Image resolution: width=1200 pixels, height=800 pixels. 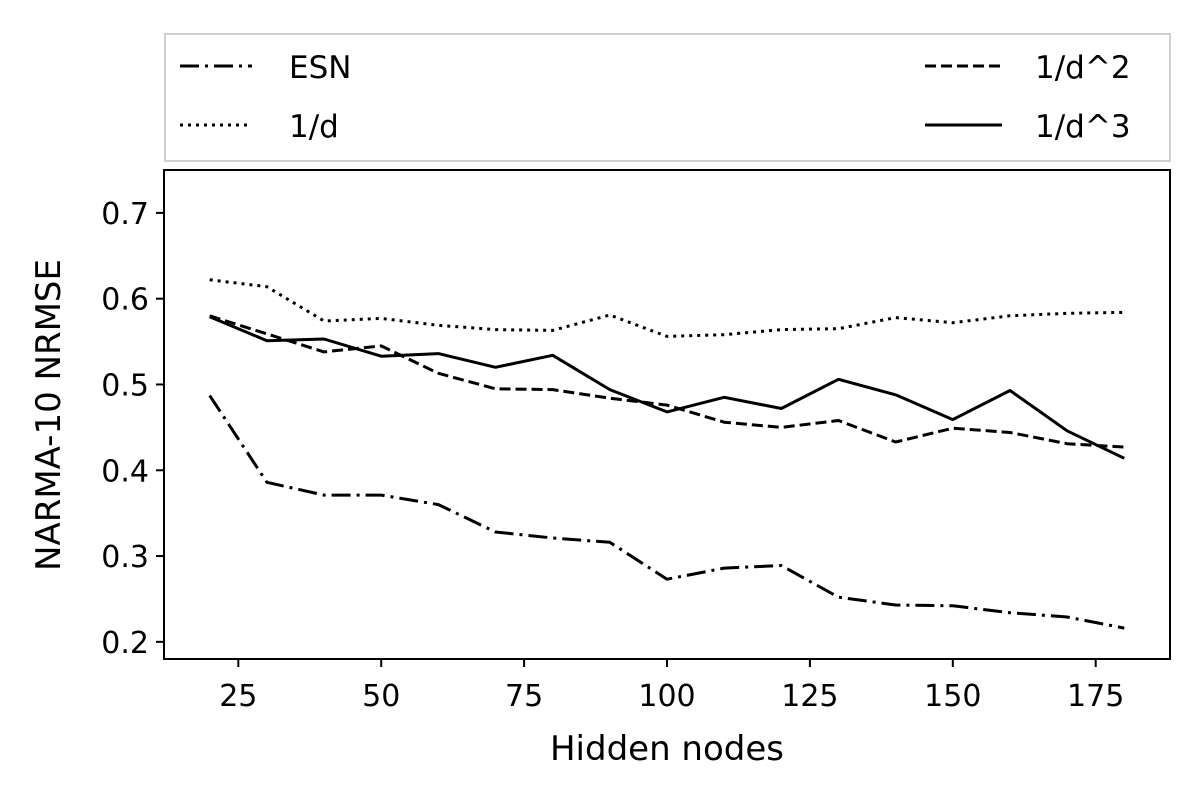 What do you see at coordinates (314, 127) in the screenshot?
I see `legend-label-1-d: 1/d` at bounding box center [314, 127].